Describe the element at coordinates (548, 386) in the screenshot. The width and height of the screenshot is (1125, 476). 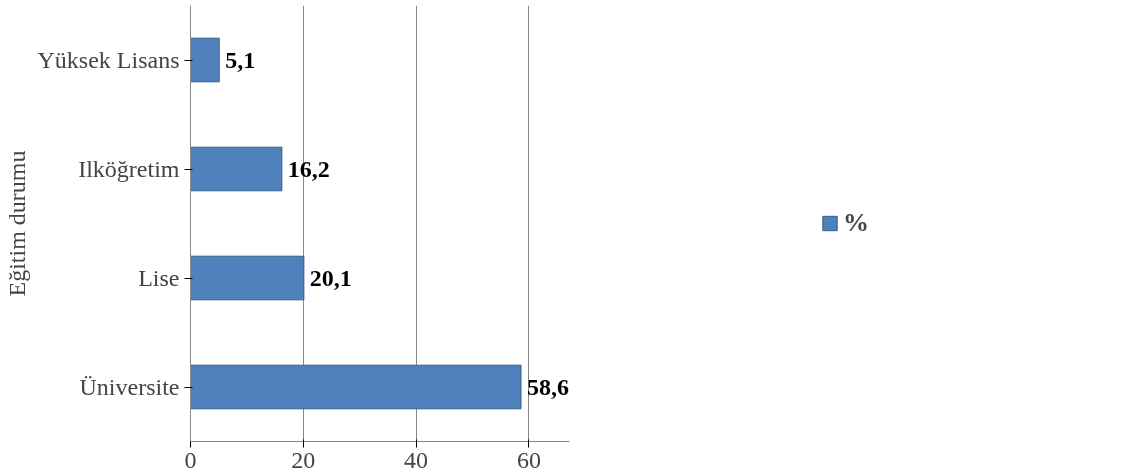
I see `data-label: 58,6` at that location.